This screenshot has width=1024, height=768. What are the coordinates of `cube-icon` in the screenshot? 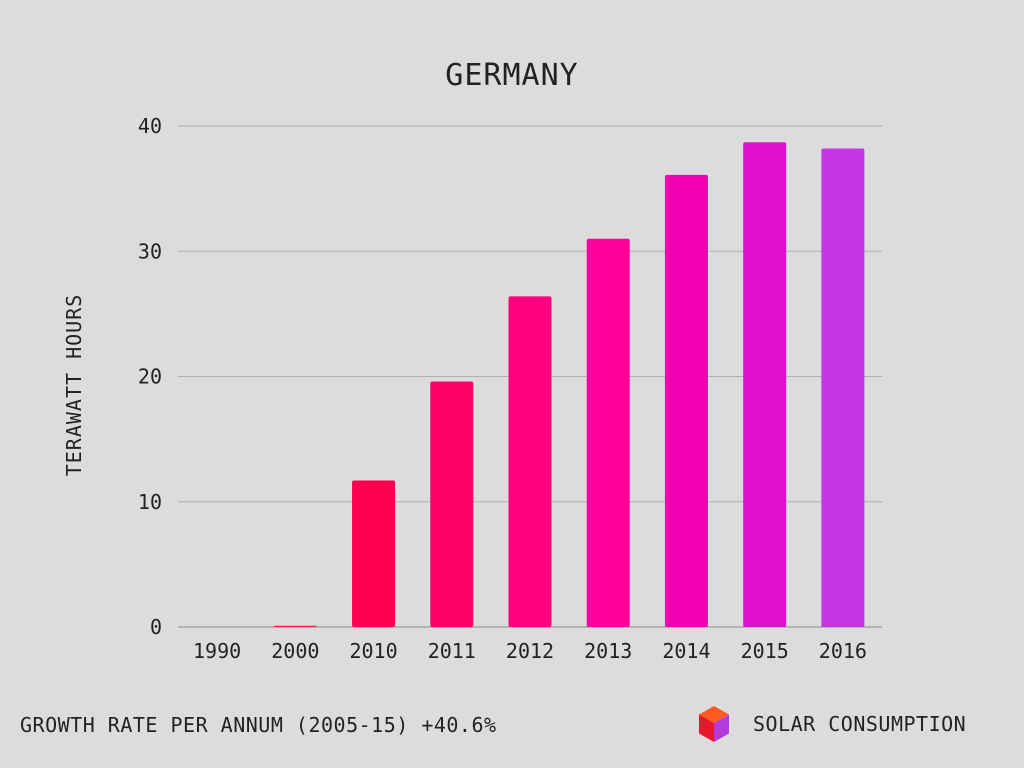 It's located at (714, 724).